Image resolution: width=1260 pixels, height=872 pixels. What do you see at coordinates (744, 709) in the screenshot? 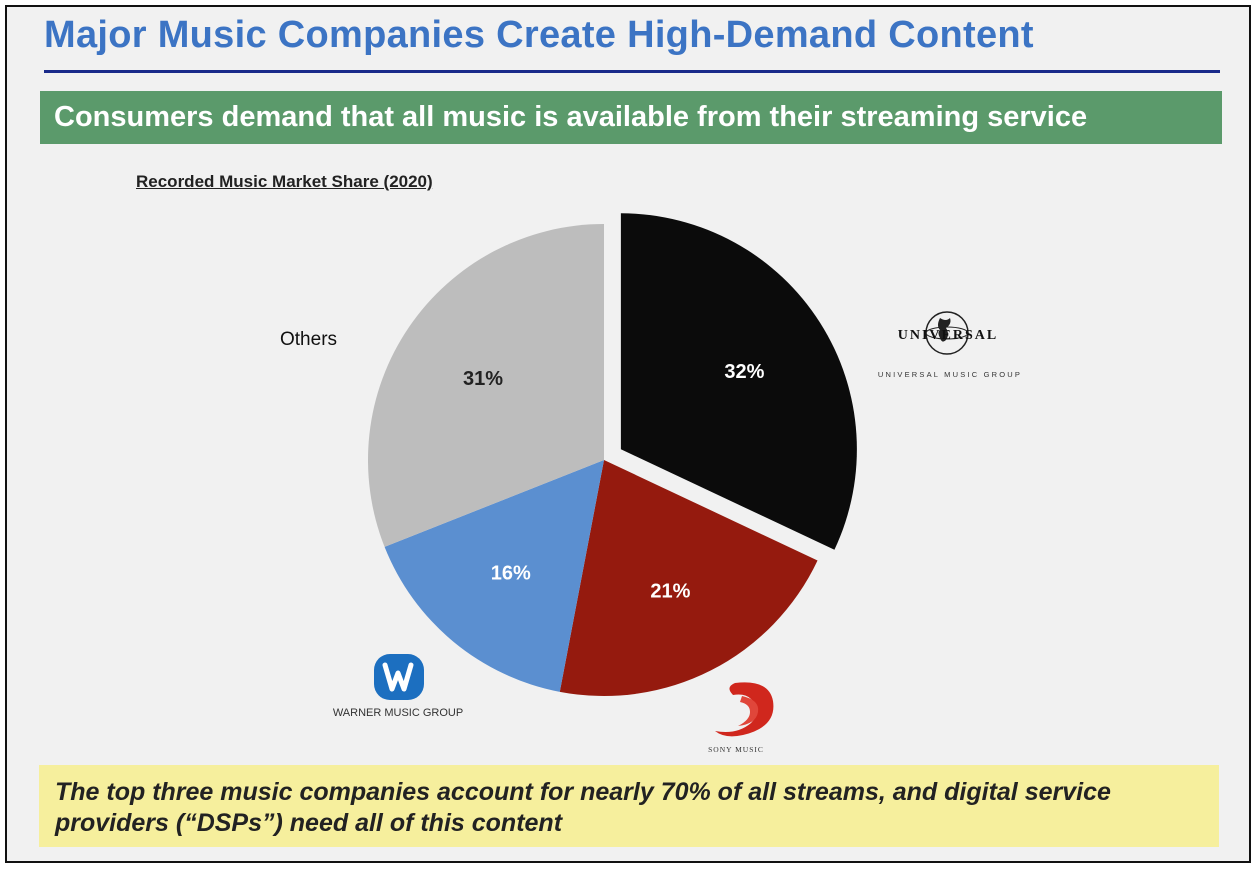
I see `sony-music-swirl-icon` at bounding box center [744, 709].